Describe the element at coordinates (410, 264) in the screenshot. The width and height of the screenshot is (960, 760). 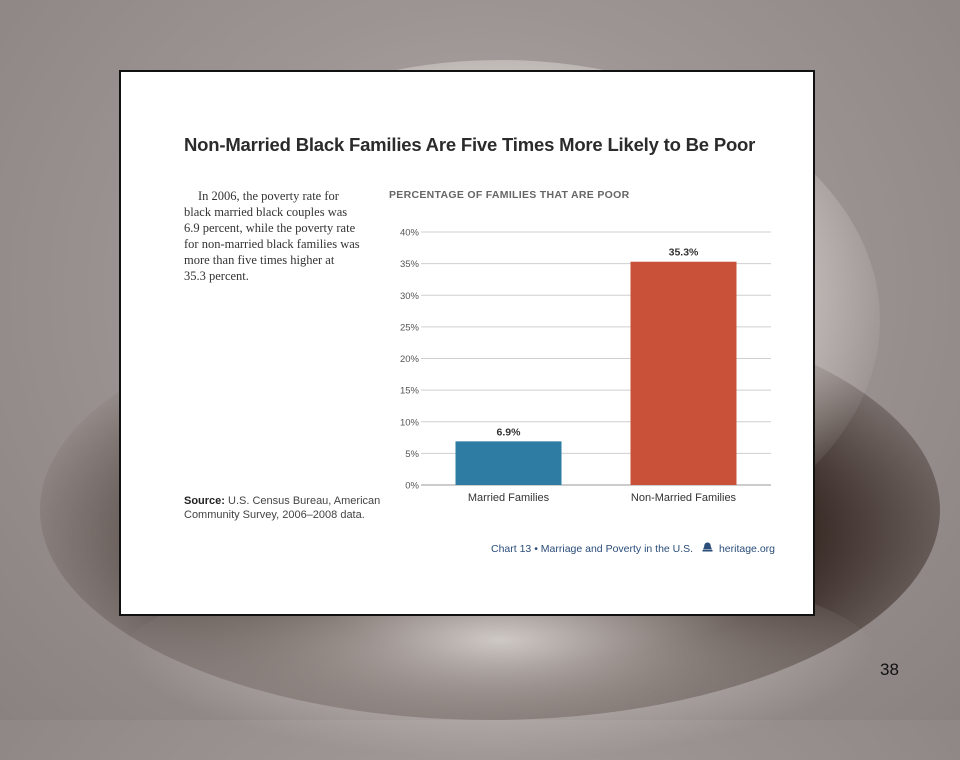
I see `y-tick-label: 35%` at that location.